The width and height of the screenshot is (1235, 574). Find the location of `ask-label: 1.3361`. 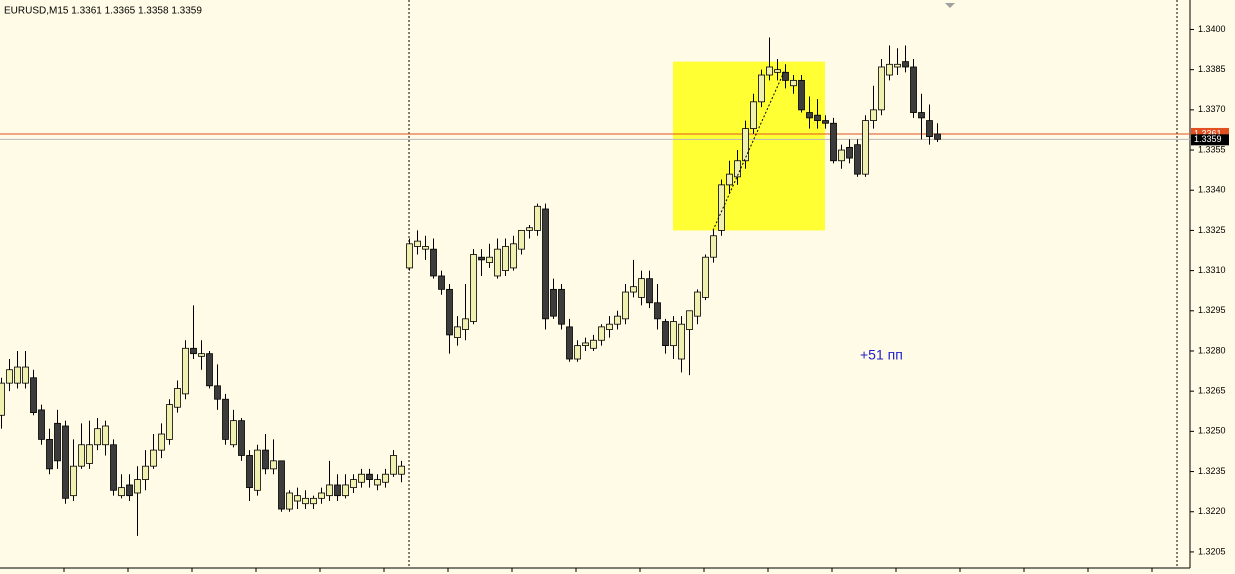

ask-label: 1.3361 is located at coordinates (1208, 133).